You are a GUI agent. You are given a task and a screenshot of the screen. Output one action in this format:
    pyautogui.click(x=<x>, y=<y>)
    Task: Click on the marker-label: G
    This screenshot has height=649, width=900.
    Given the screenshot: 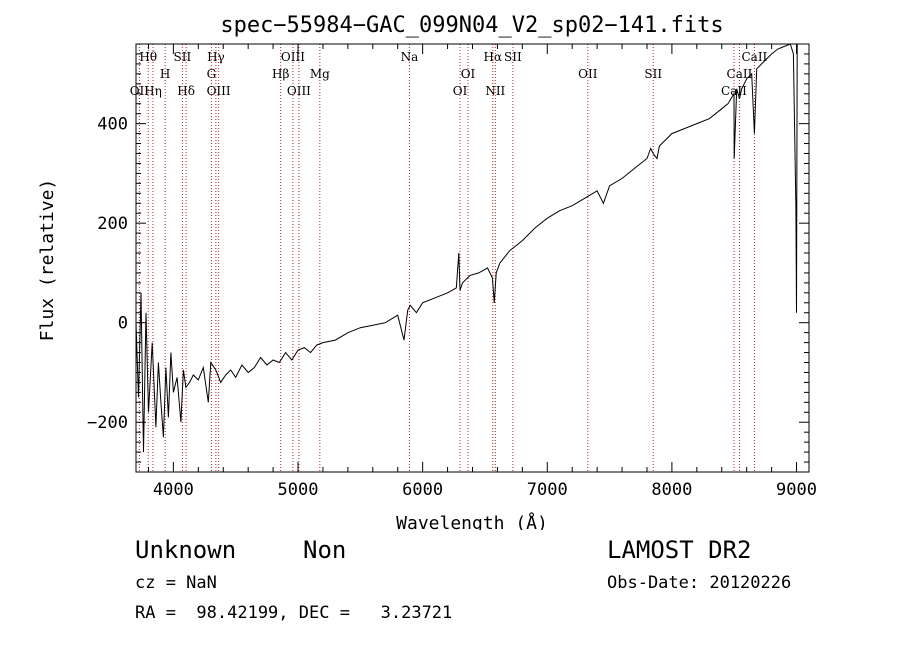 What is the action you would take?
    pyautogui.click(x=212, y=74)
    